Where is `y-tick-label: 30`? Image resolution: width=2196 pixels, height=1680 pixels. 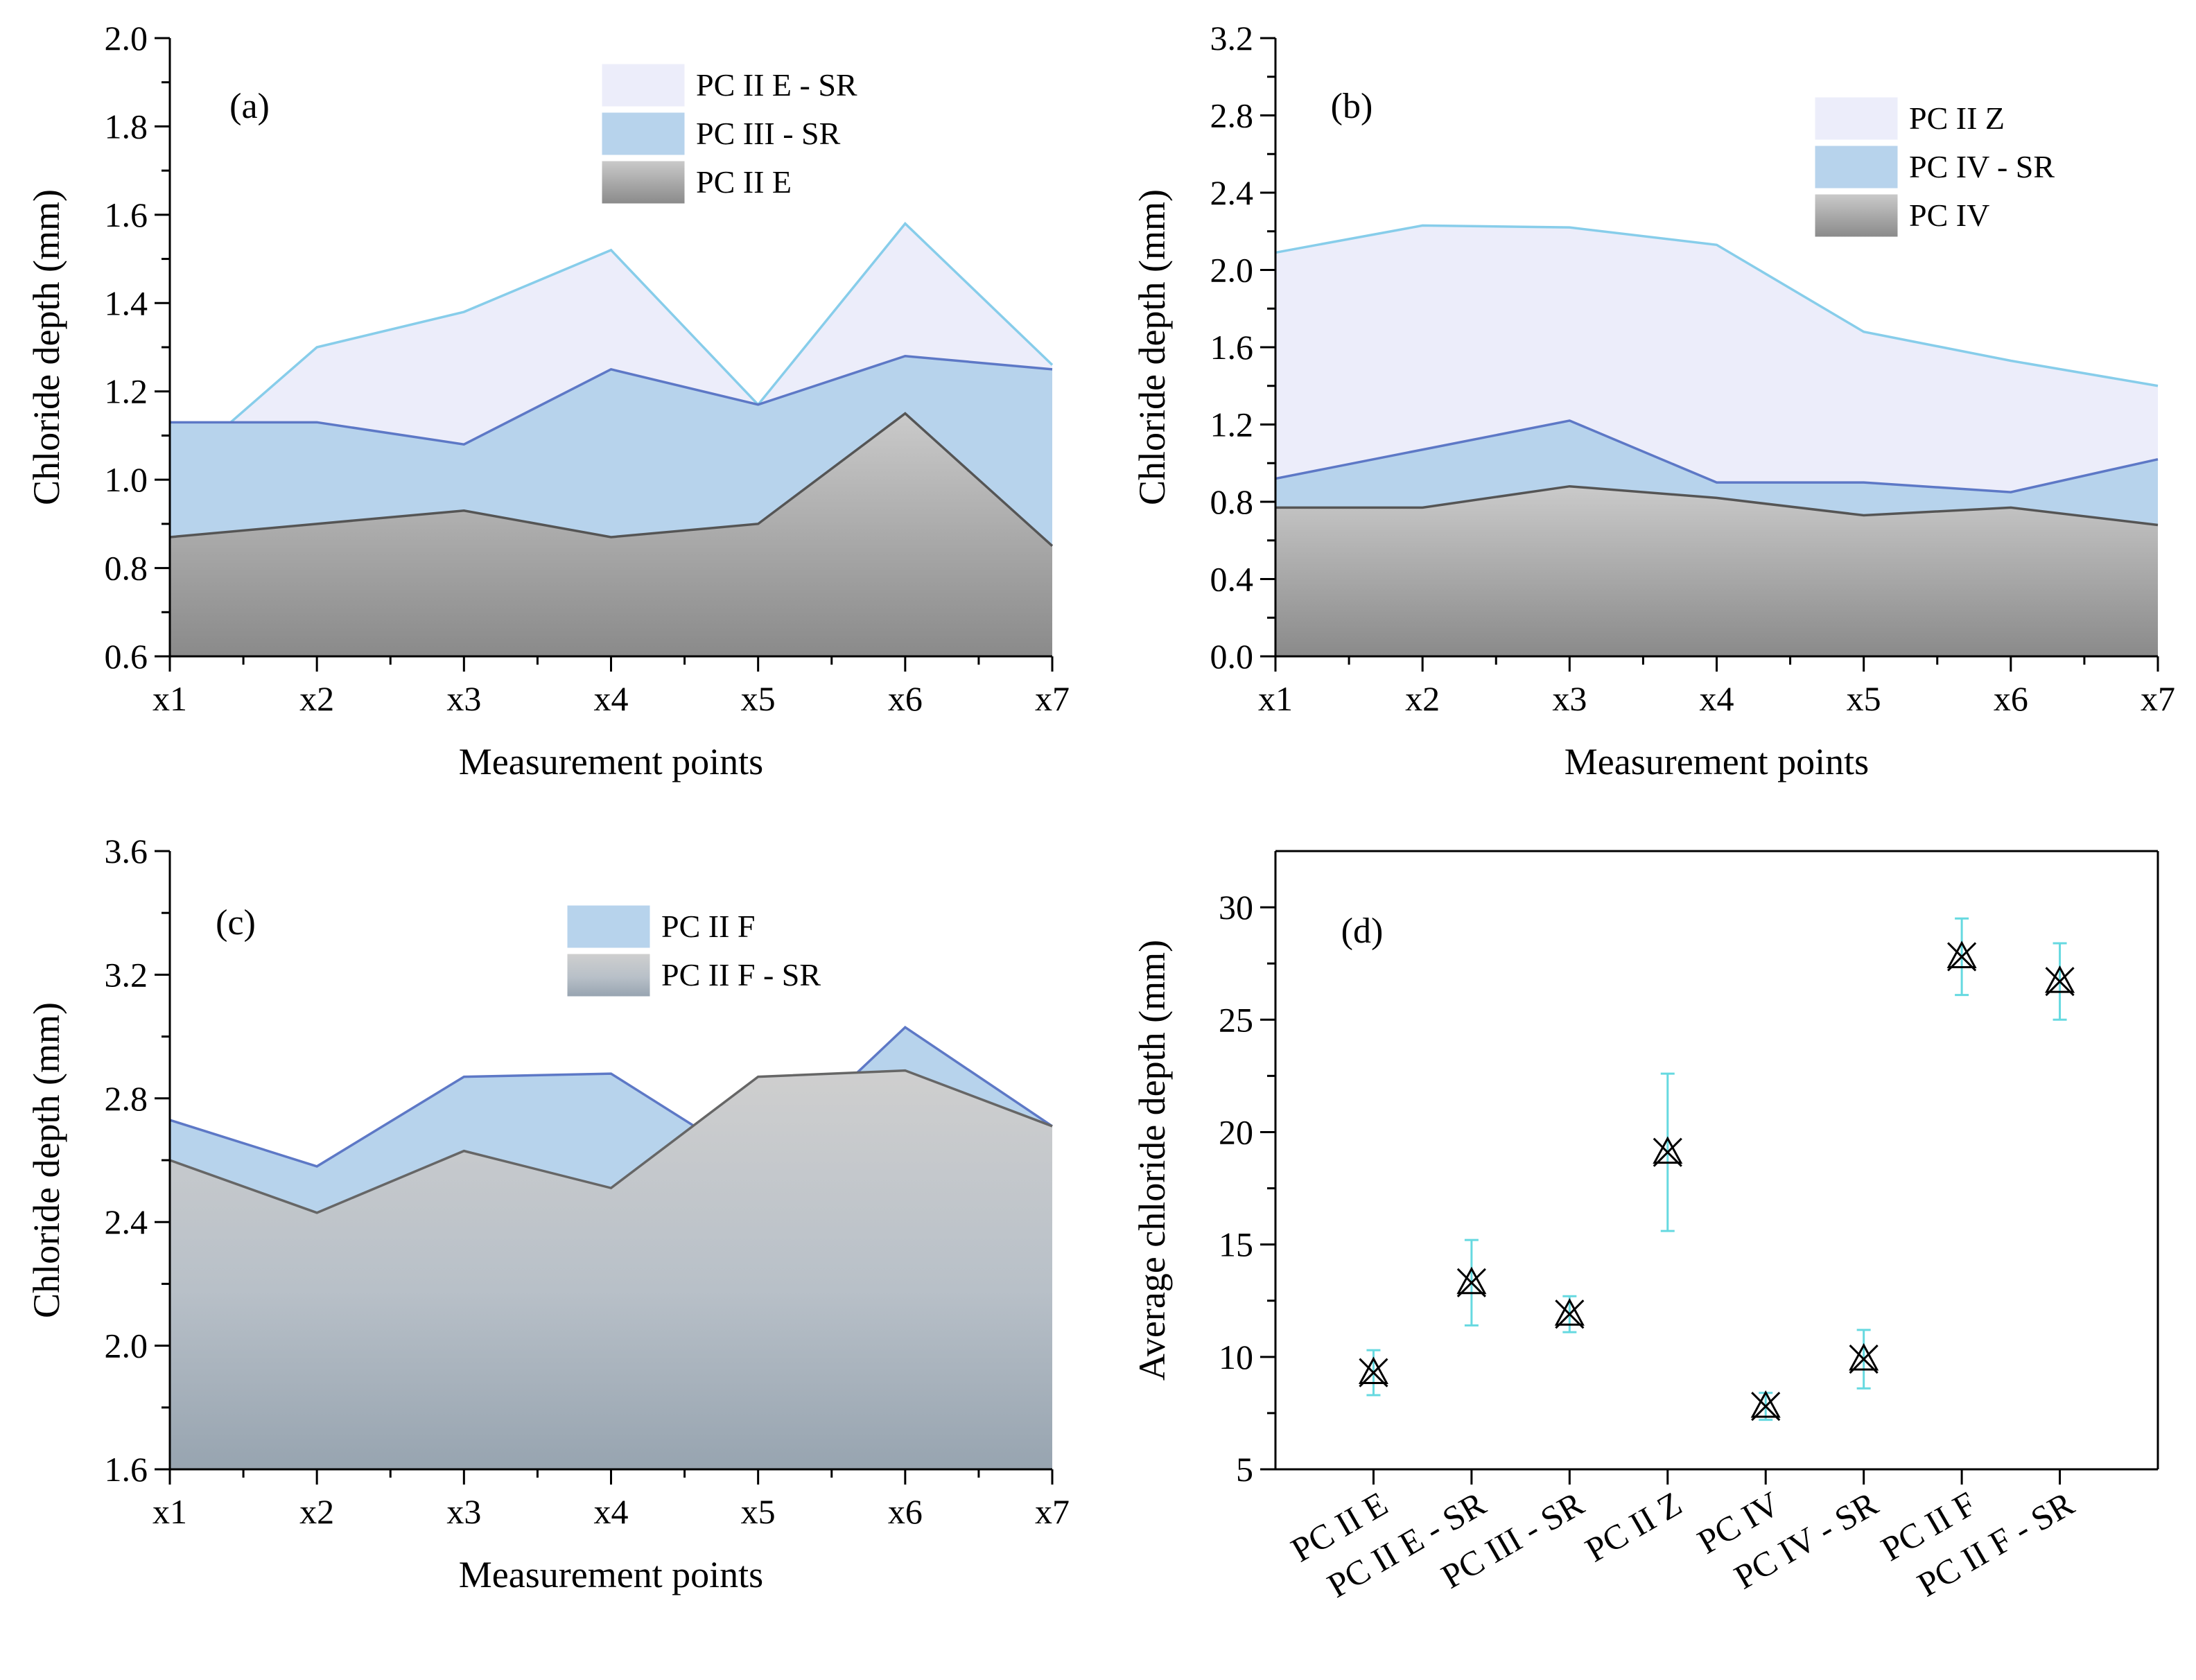 y-tick-label: 30 is located at coordinates (1236, 907).